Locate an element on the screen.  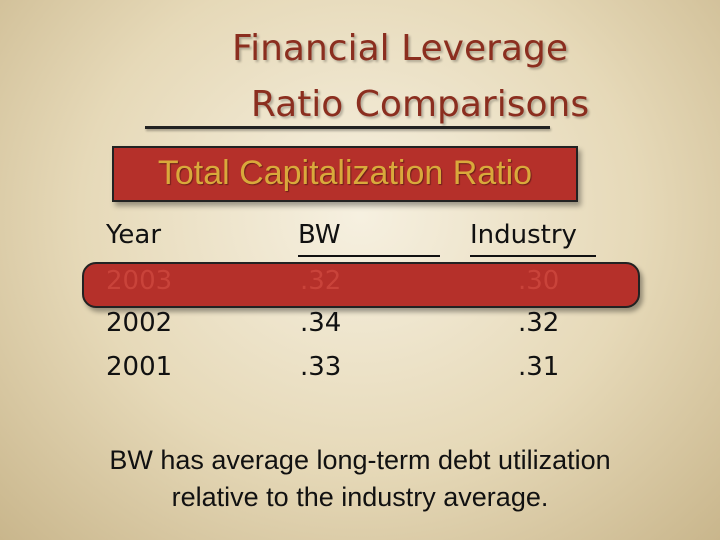
row-2003-industry: .30 is located at coordinates (539, 281).